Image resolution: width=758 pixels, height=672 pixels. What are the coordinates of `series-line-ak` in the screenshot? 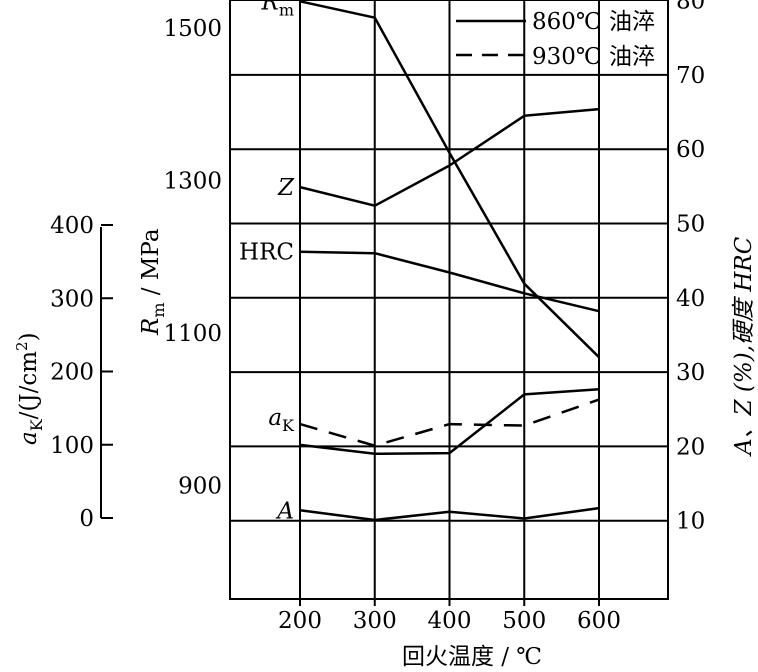 It's located at (449, 421).